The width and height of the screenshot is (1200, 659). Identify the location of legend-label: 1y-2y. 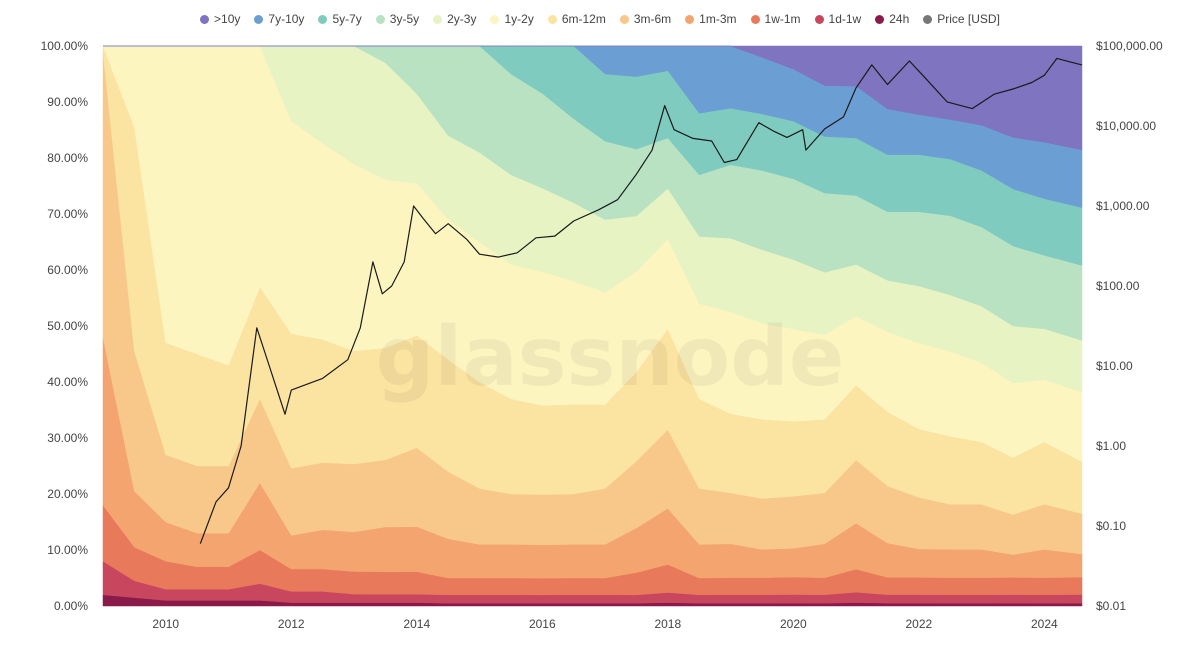
(519, 19).